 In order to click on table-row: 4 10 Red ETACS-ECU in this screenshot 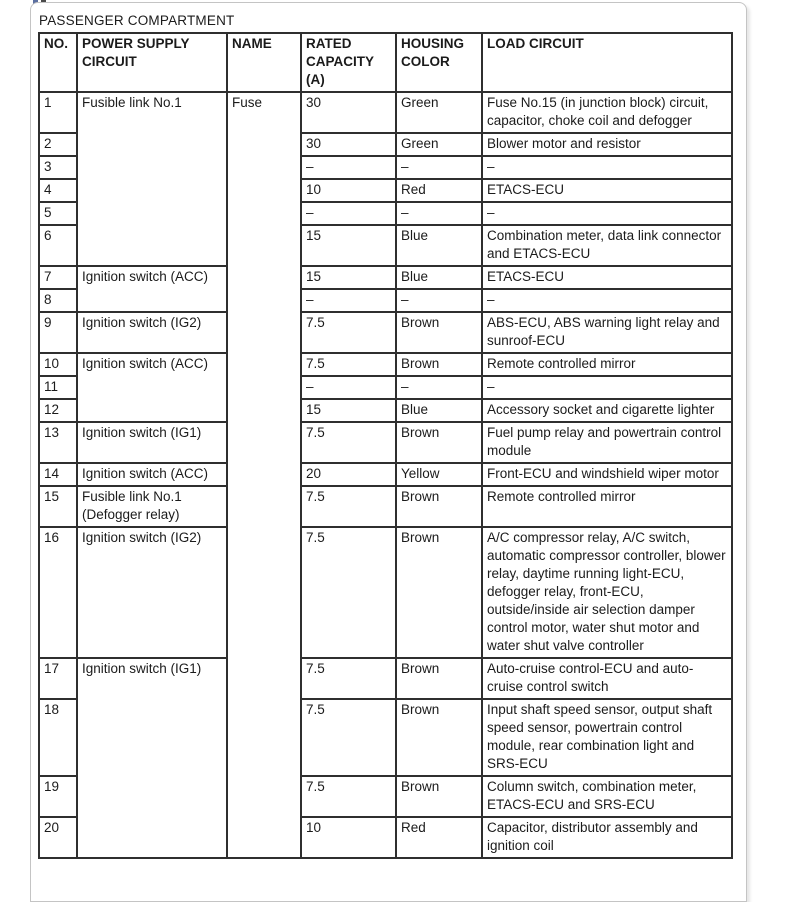, I will do `click(385, 190)`.